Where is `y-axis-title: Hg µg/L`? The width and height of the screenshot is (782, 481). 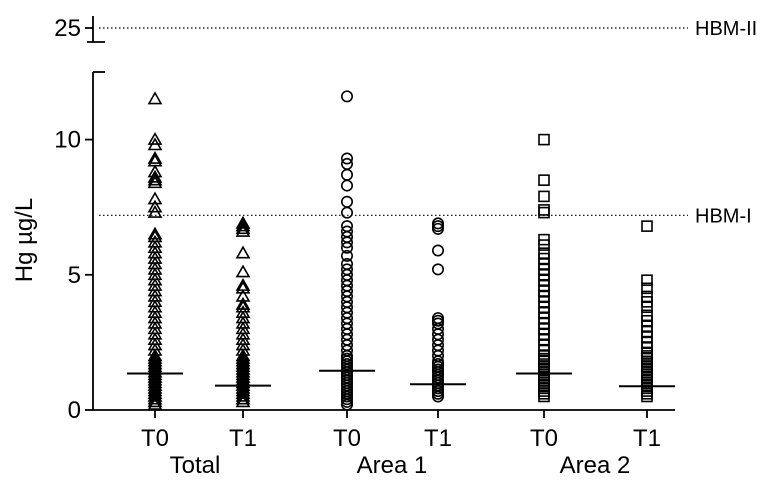
y-axis-title: Hg µg/L is located at coordinates (24, 240).